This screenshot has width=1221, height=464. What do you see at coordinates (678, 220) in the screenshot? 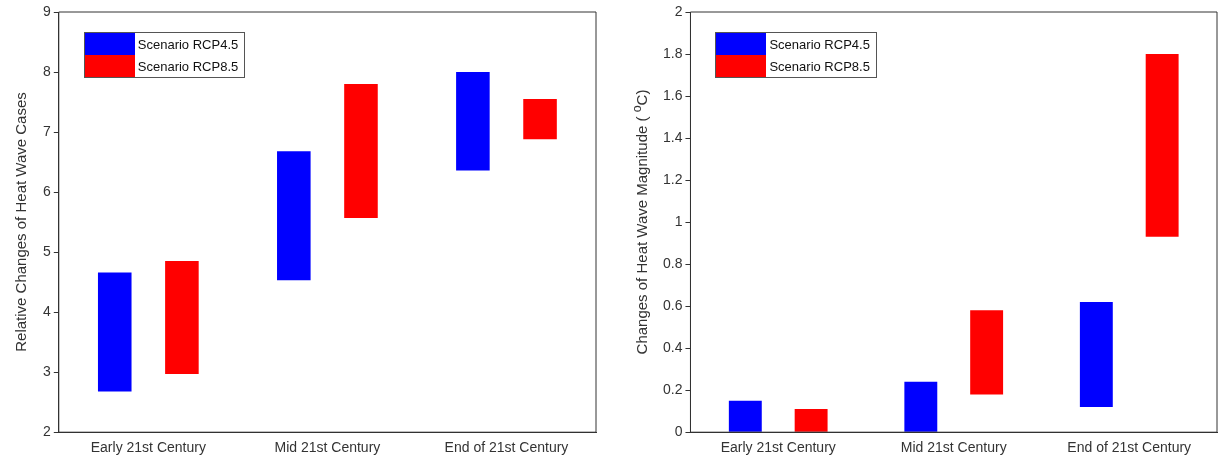
I see `y-tick-label: 1` at bounding box center [678, 220].